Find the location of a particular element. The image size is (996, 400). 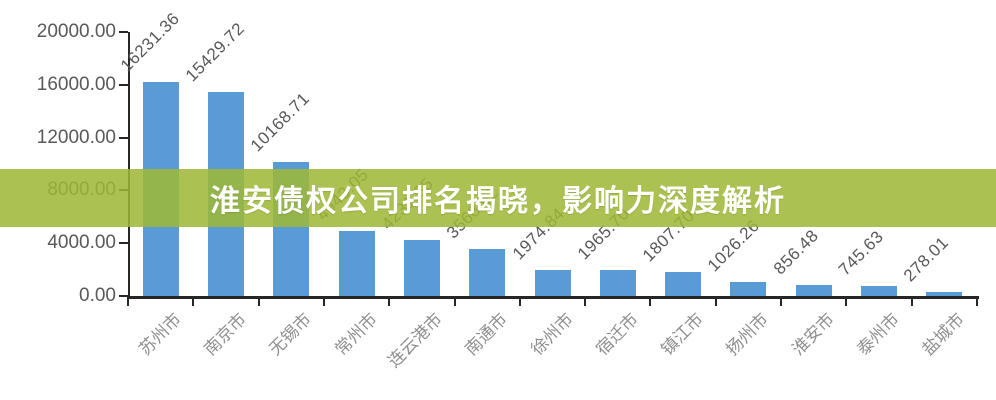

x-axis-label: 南通市 is located at coordinates (486, 334).